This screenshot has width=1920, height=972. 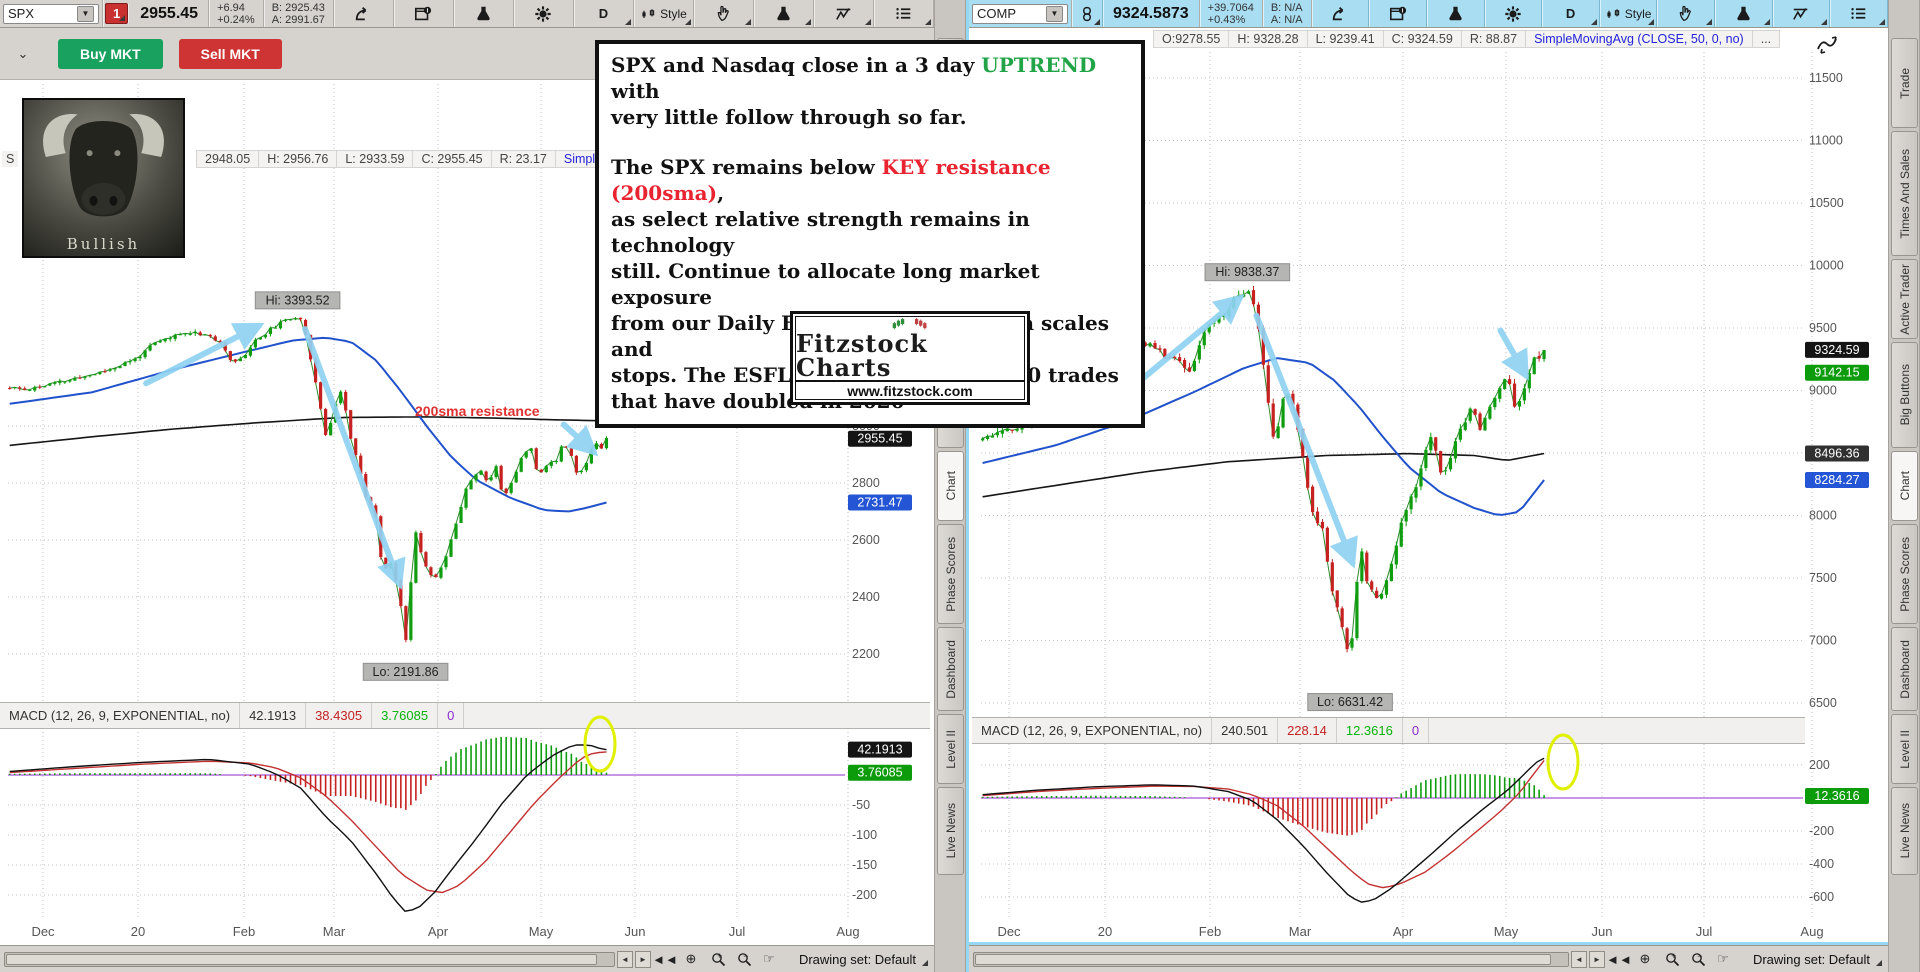 What do you see at coordinates (110, 53) in the screenshot?
I see `buy-mkt-button: Buy MKT` at bounding box center [110, 53].